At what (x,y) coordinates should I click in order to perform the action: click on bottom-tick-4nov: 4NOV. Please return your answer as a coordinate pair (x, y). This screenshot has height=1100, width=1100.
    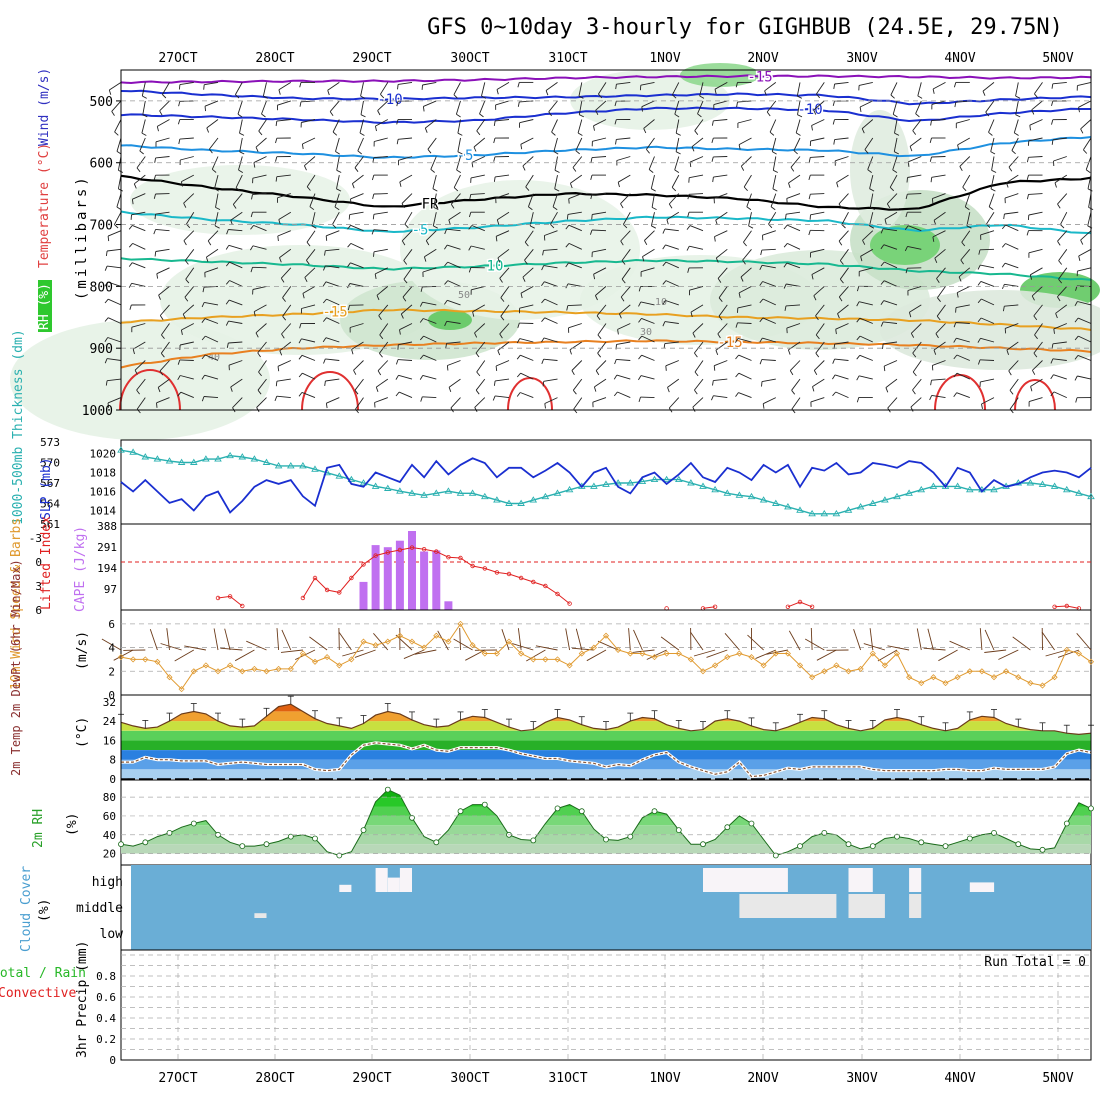
    Looking at the image, I should click on (959, 1078).